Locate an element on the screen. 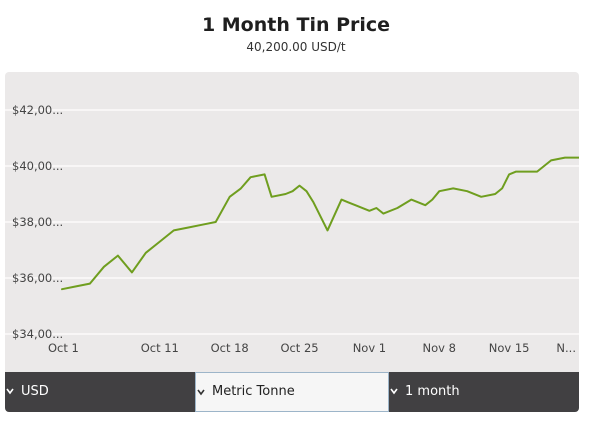  unit-select: Metric Tonne is located at coordinates (292, 392).